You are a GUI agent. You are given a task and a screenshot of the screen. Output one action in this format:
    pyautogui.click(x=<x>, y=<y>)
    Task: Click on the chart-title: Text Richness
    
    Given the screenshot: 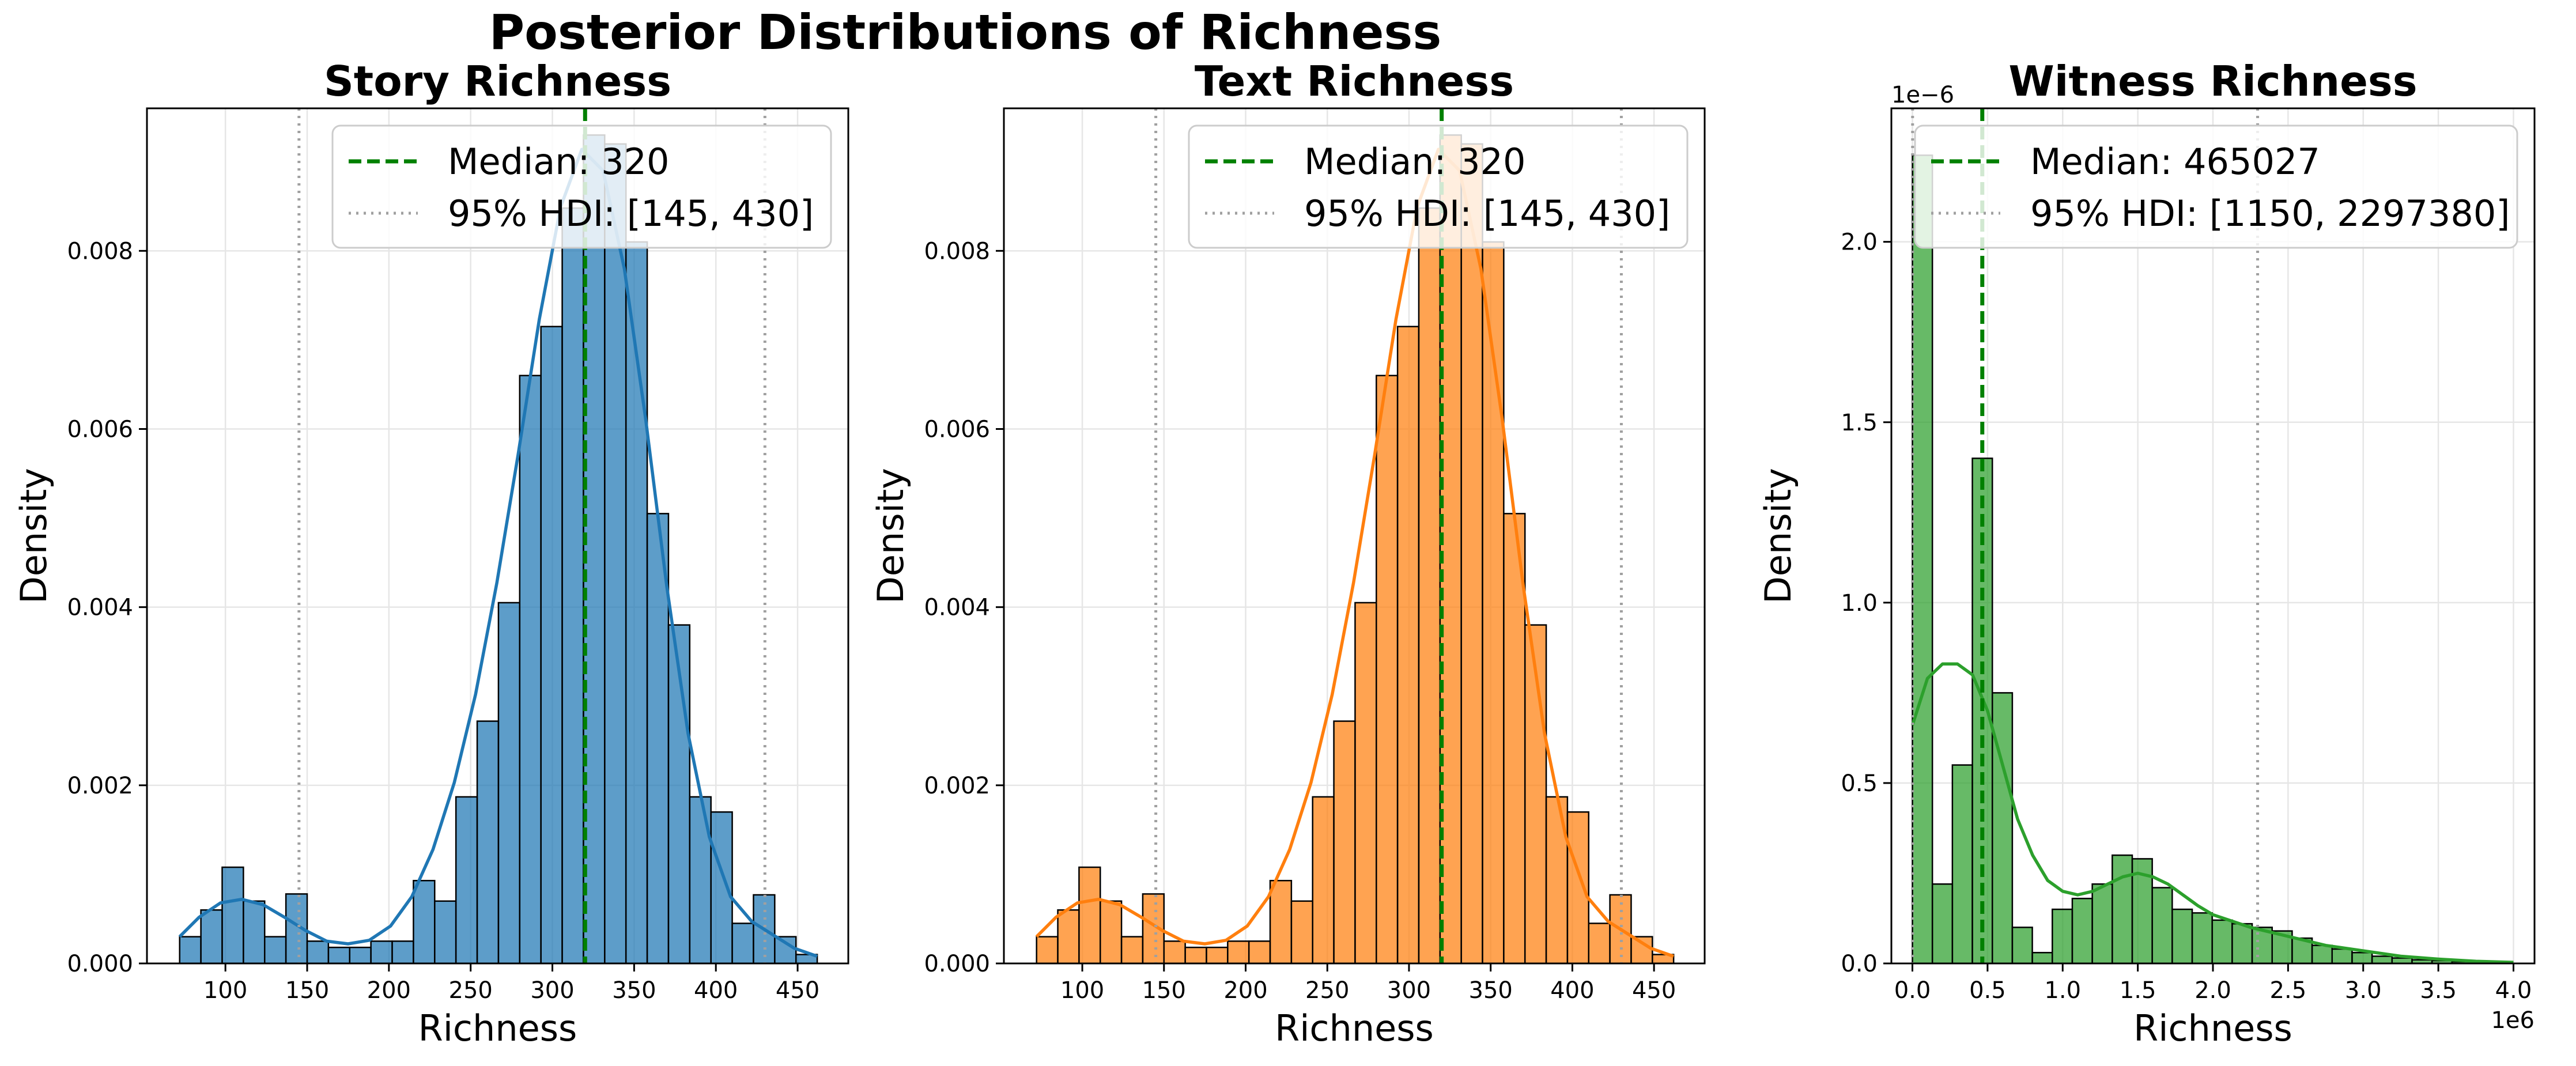 What is the action you would take?
    pyautogui.click(x=1354, y=81)
    